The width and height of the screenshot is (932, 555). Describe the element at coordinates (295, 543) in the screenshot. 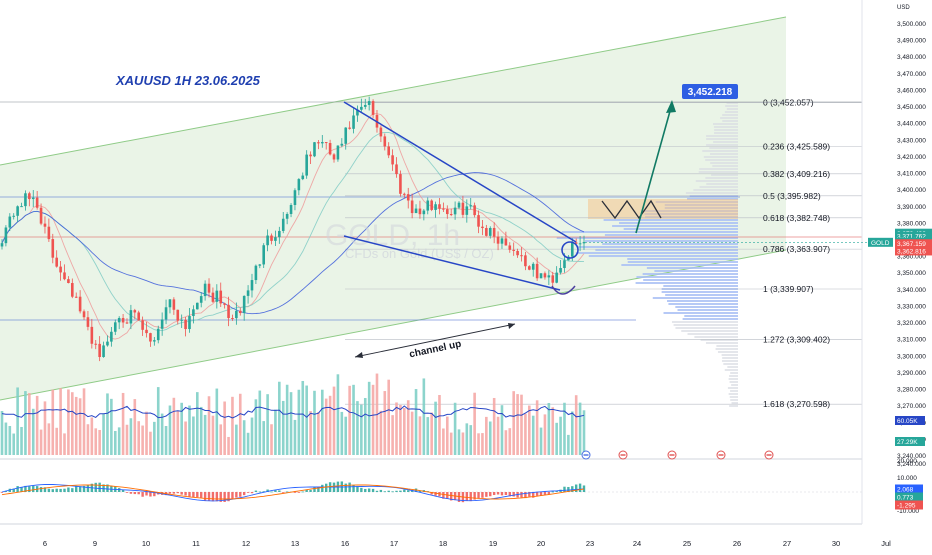

I see `time-tick: 13` at that location.